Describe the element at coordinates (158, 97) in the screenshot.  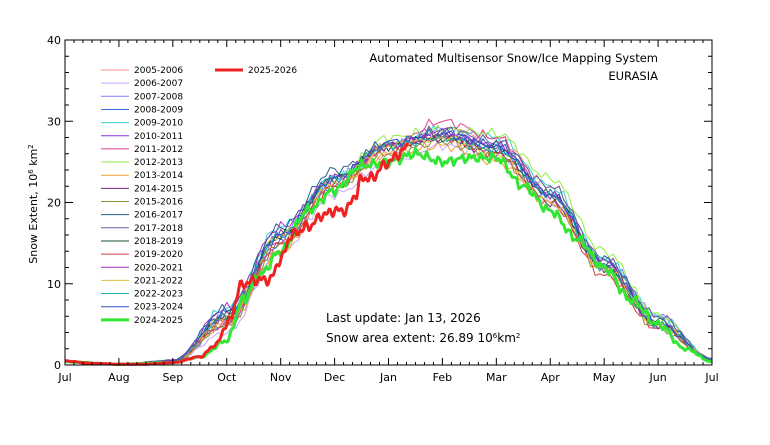
I see `legend-label: 2007-2008` at that location.